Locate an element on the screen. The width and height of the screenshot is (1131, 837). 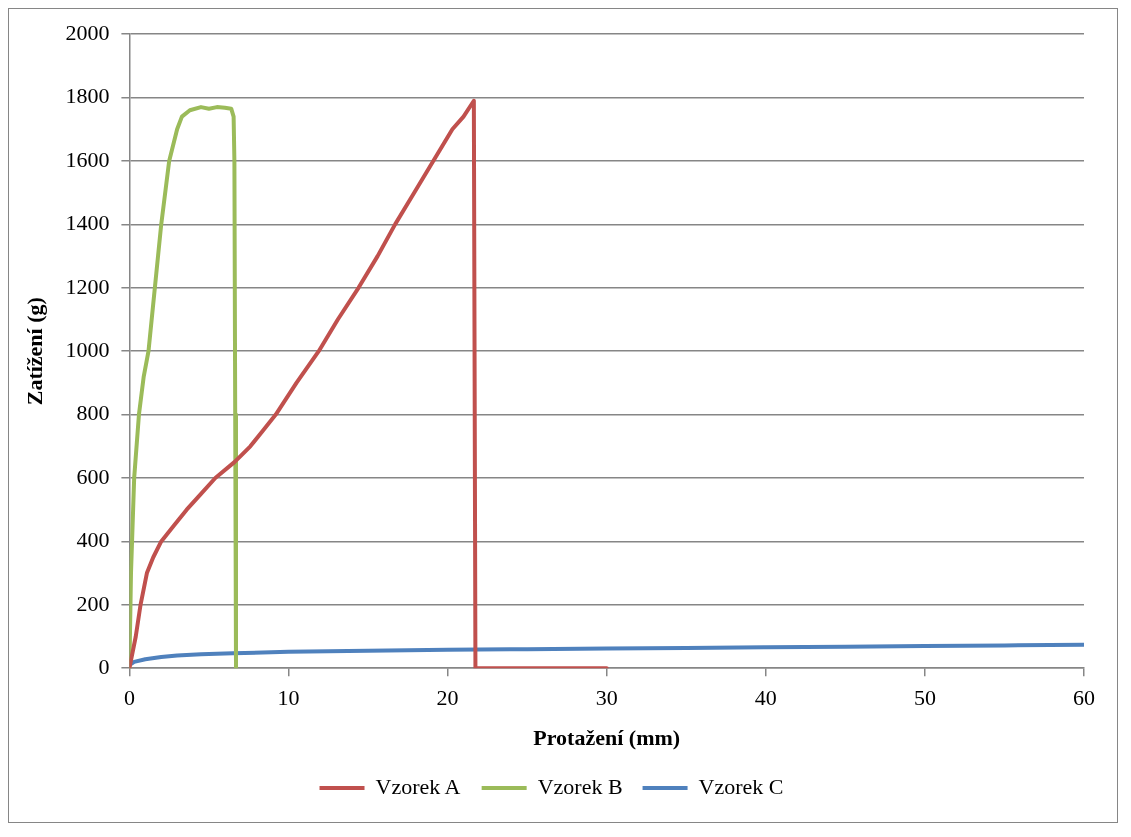
x-tick-label: 30 is located at coordinates (606, 698).